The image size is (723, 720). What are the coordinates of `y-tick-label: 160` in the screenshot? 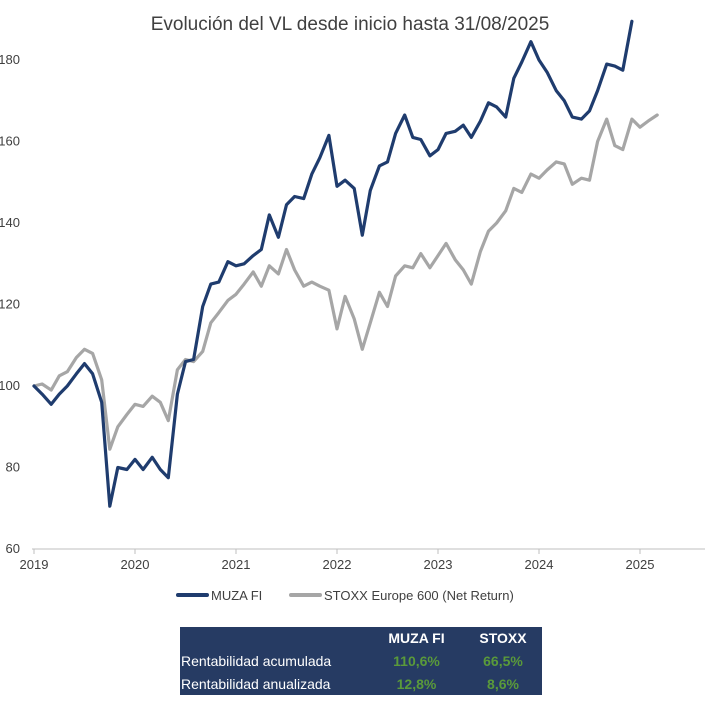 It's located at (10, 141).